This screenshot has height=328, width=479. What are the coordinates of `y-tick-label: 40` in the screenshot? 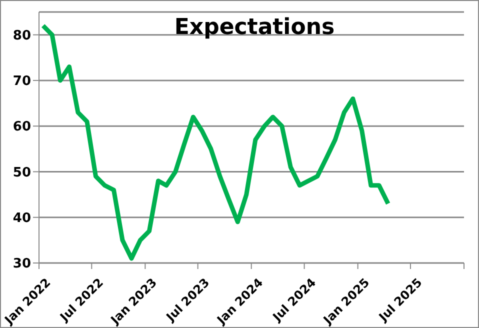 It's located at (21, 218).